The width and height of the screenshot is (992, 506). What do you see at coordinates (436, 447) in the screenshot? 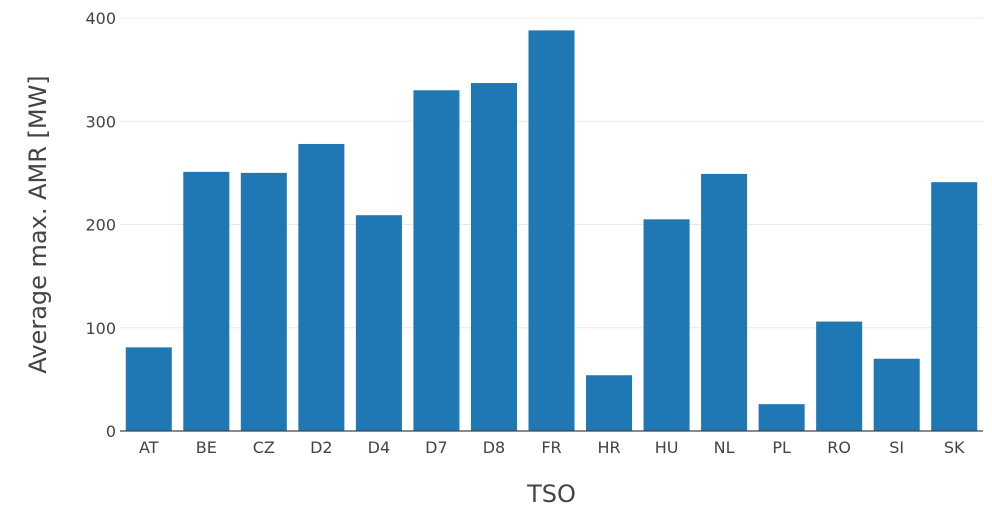
I see `x-tick-label: D7` at bounding box center [436, 447].